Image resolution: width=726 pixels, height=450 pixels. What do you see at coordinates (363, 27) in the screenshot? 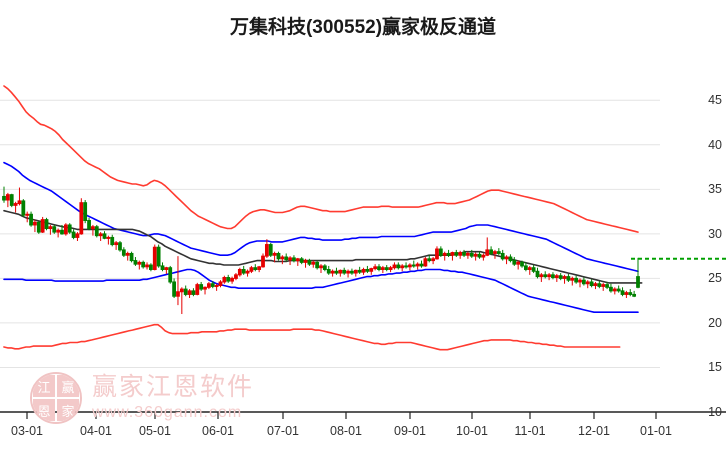
I see `page-title: 万集科技(300552)赢家极反通道` at bounding box center [363, 27].